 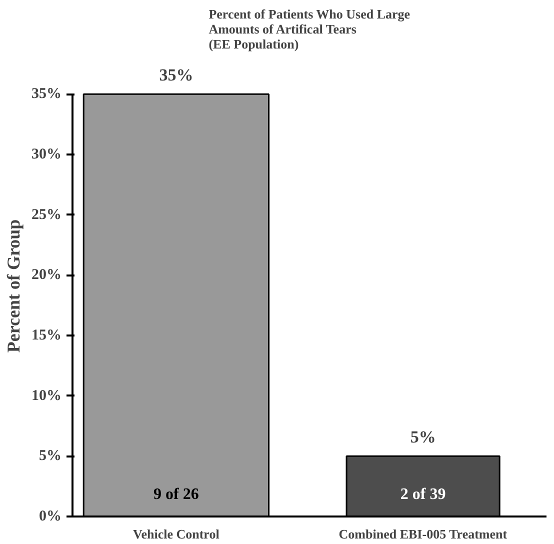 What do you see at coordinates (423, 494) in the screenshot?
I see `annotation: 2 of 39` at bounding box center [423, 494].